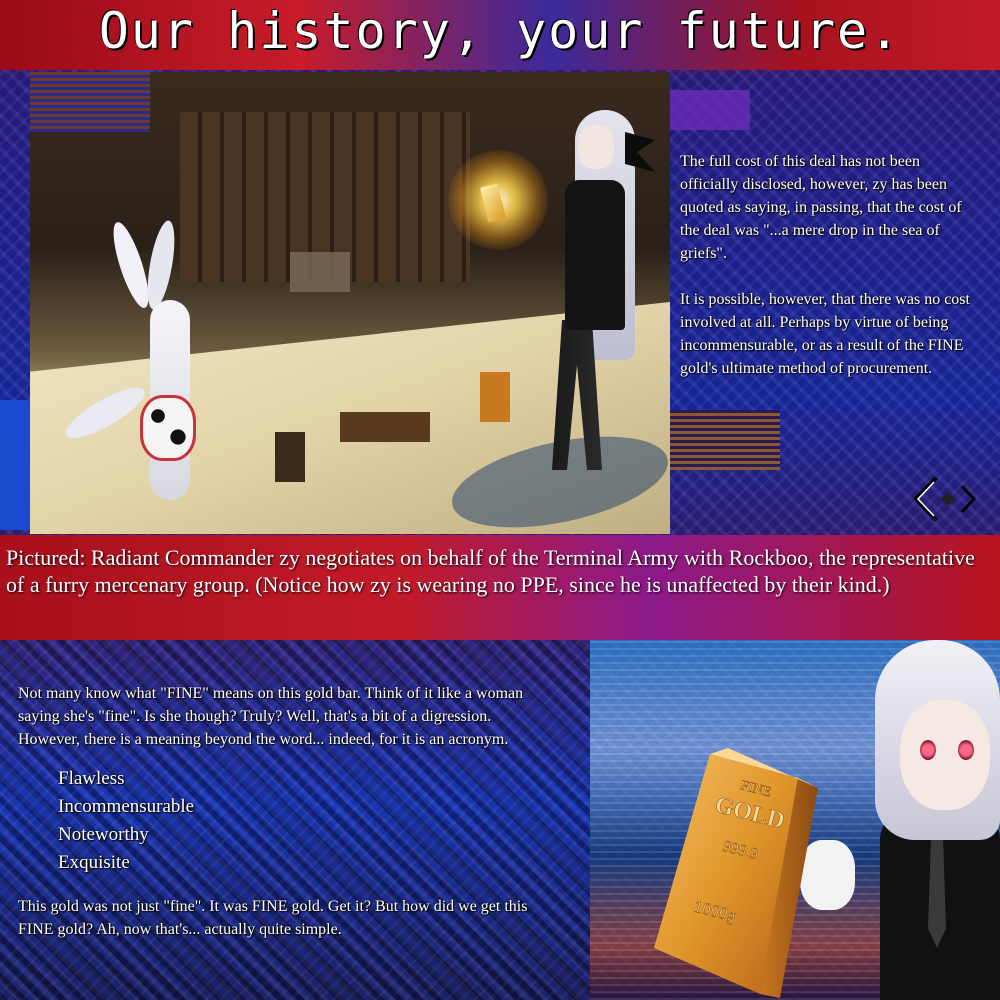  What do you see at coordinates (945, 499) in the screenshot?
I see `chevron-decoration-icon` at bounding box center [945, 499].